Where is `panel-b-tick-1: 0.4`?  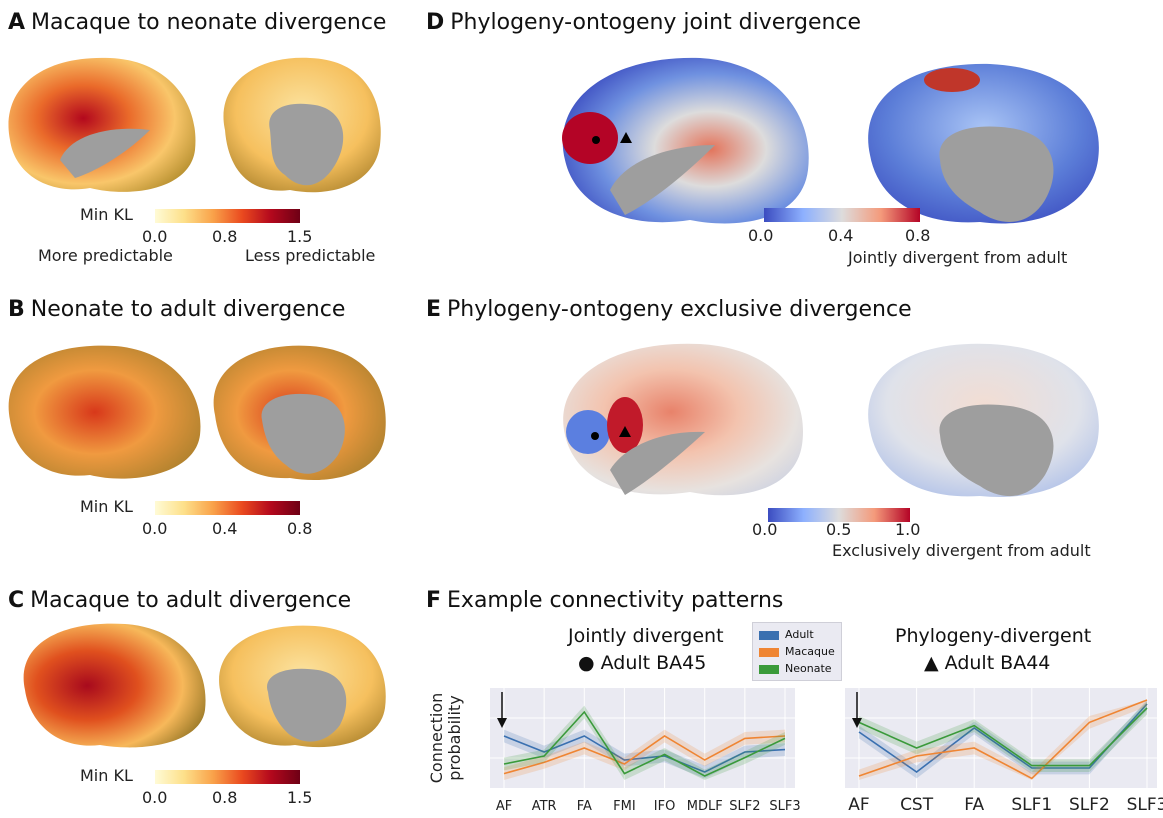 panel-b-tick-1: 0.4 is located at coordinates (225, 528).